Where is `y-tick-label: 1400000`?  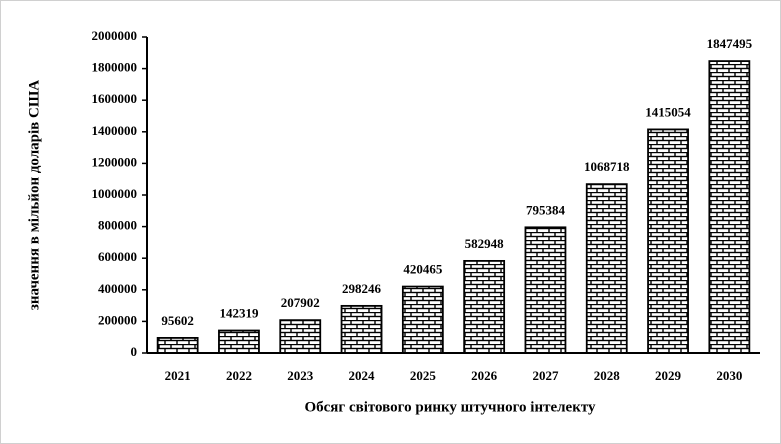 y-tick-label: 1400000 is located at coordinates (115, 130).